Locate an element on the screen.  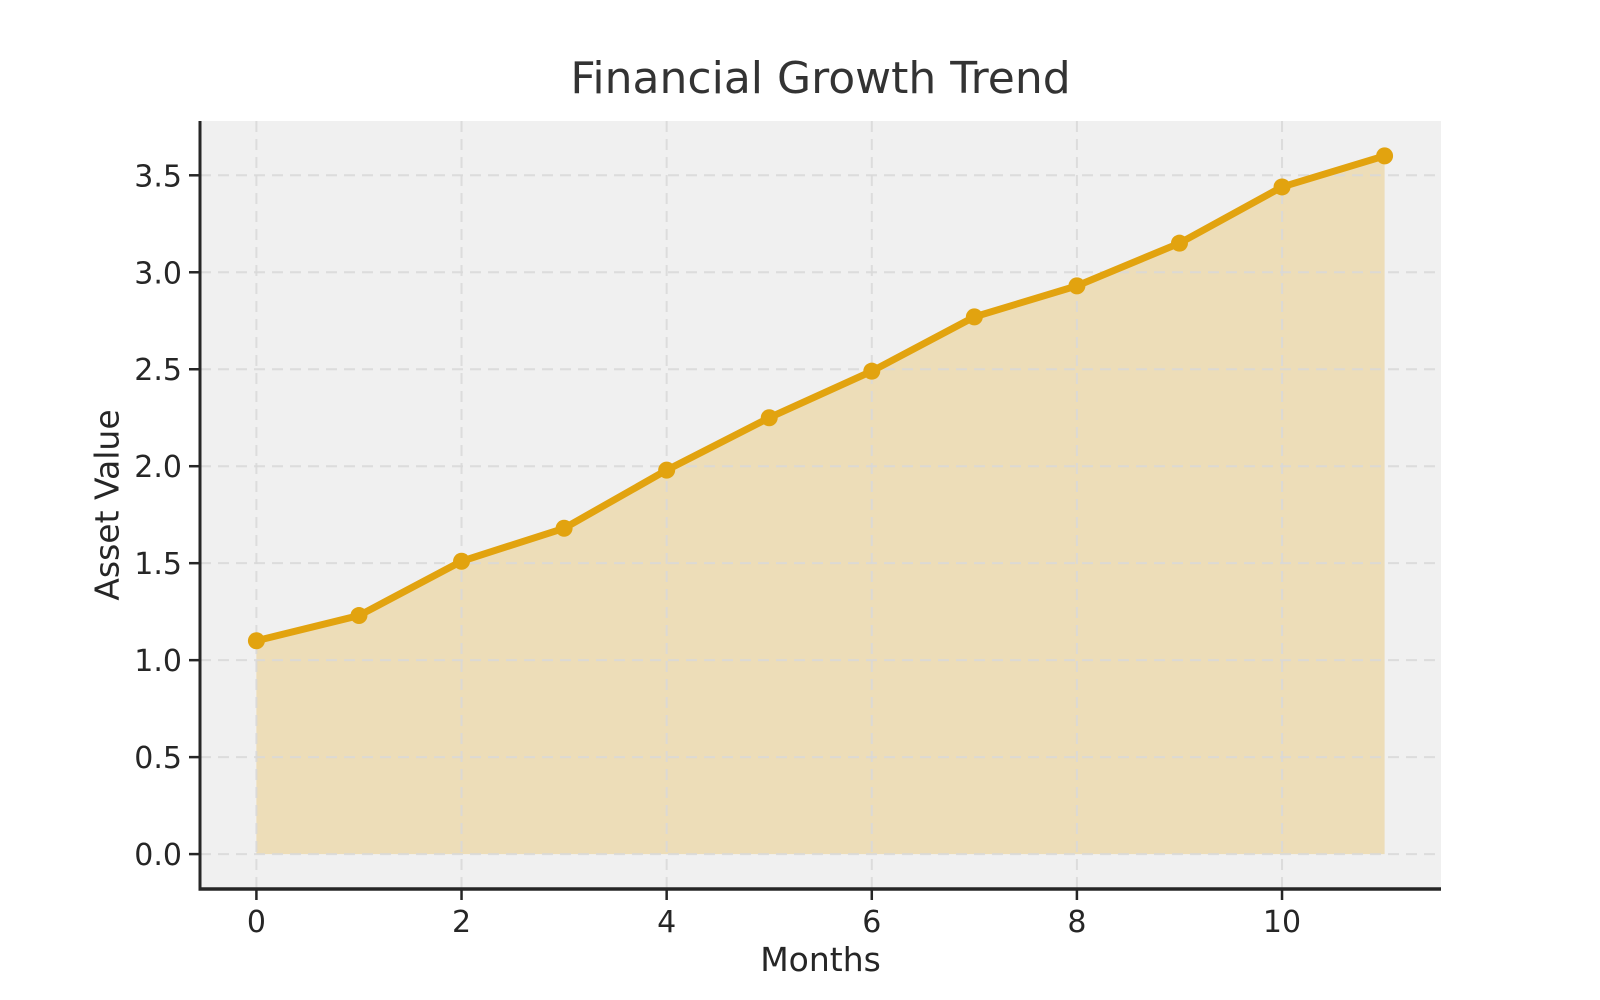
x-tick-label: 8 is located at coordinates (1076, 922).